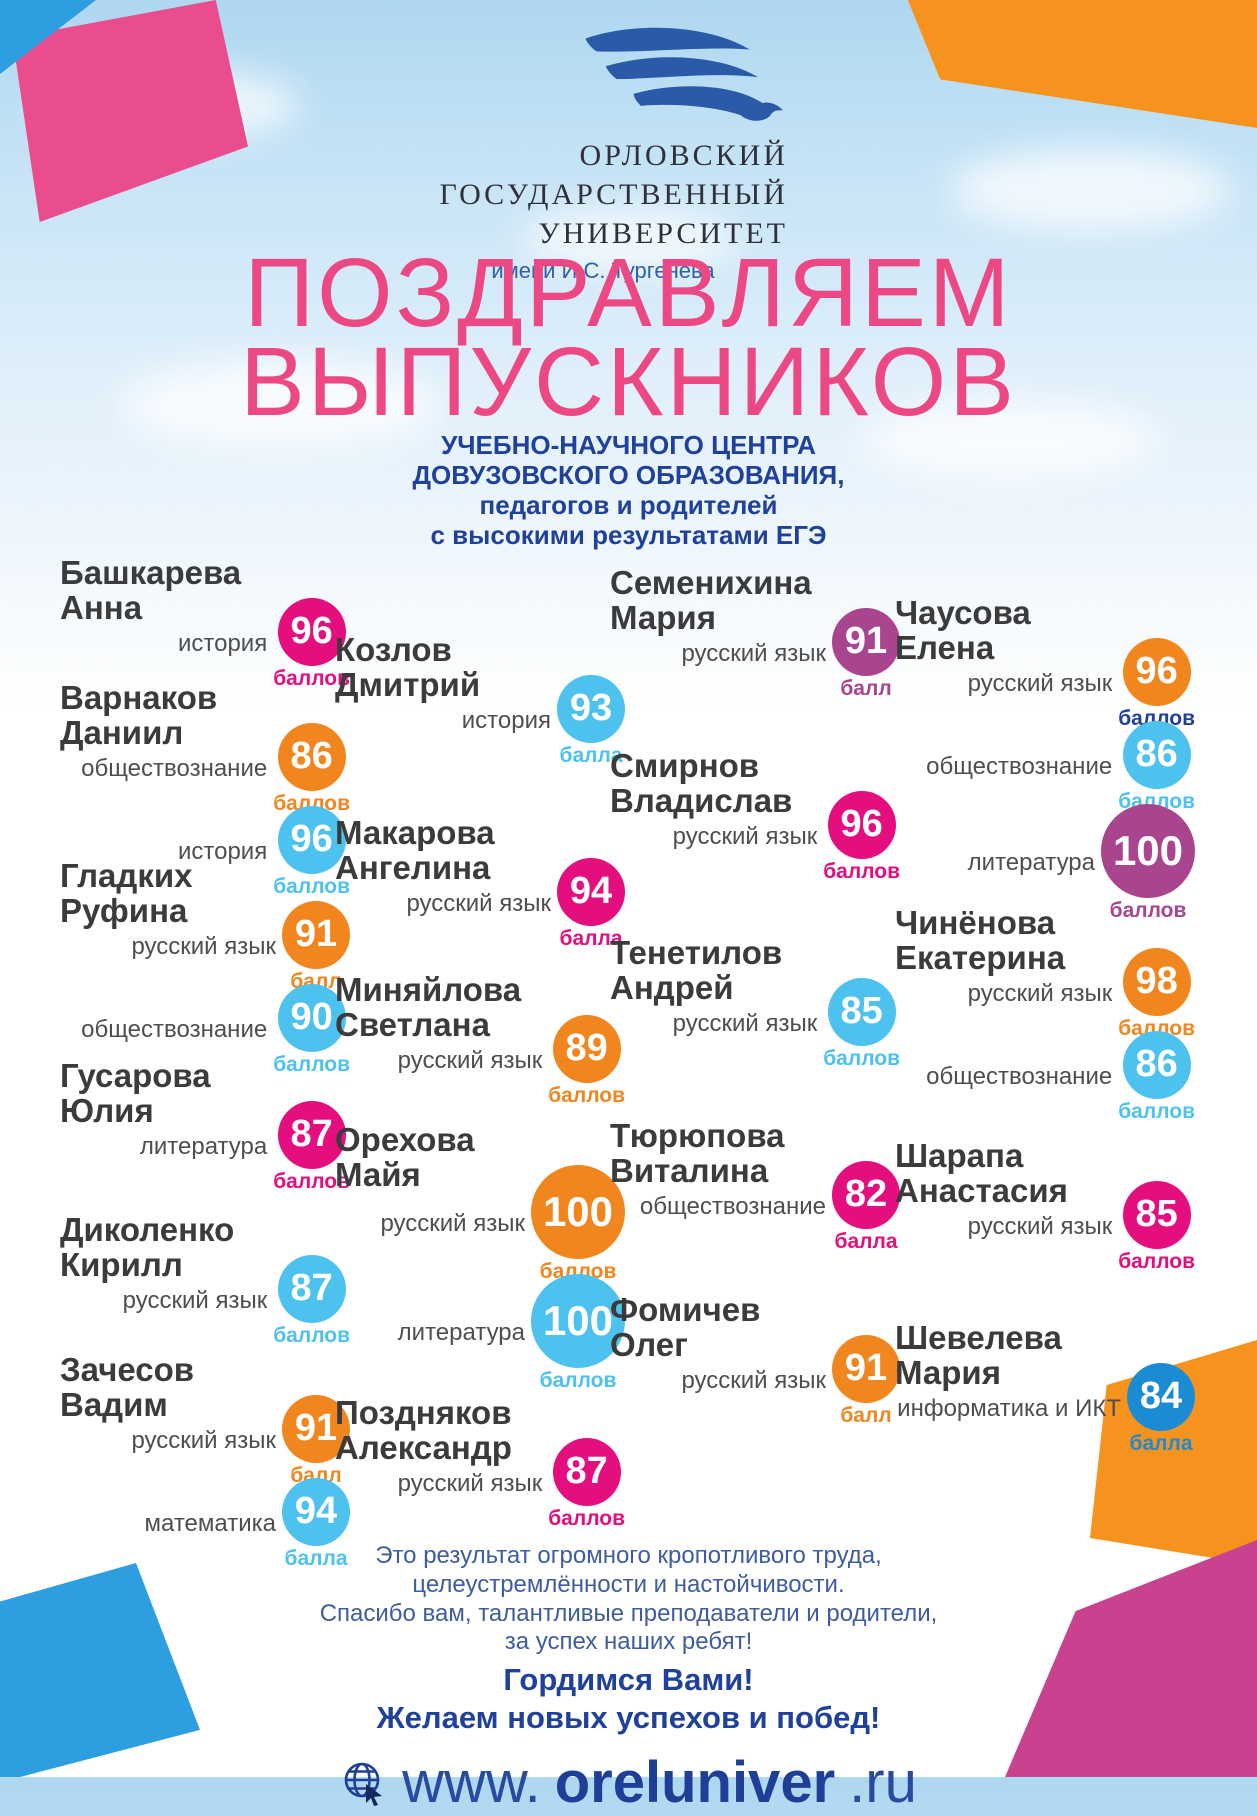 This screenshot has width=1257, height=1816. I want to click on logo-text-line3: УНИВЕРСИТЕТ, so click(663, 233).